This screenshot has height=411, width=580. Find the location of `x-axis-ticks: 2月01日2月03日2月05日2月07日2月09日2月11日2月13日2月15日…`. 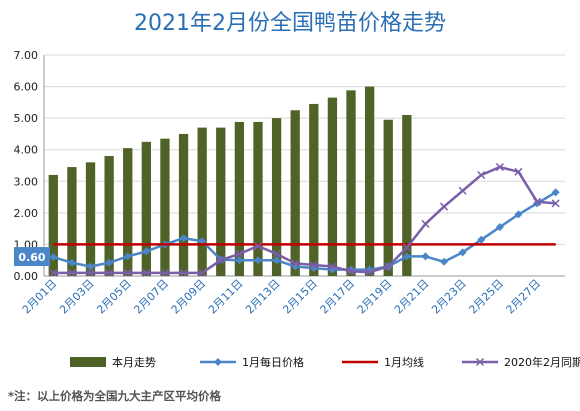

x-axis-ticks: 2月01日2月03日2月05日2月07日2月09日2月11日2月13日2月15日… is located at coordinates (281, 297).